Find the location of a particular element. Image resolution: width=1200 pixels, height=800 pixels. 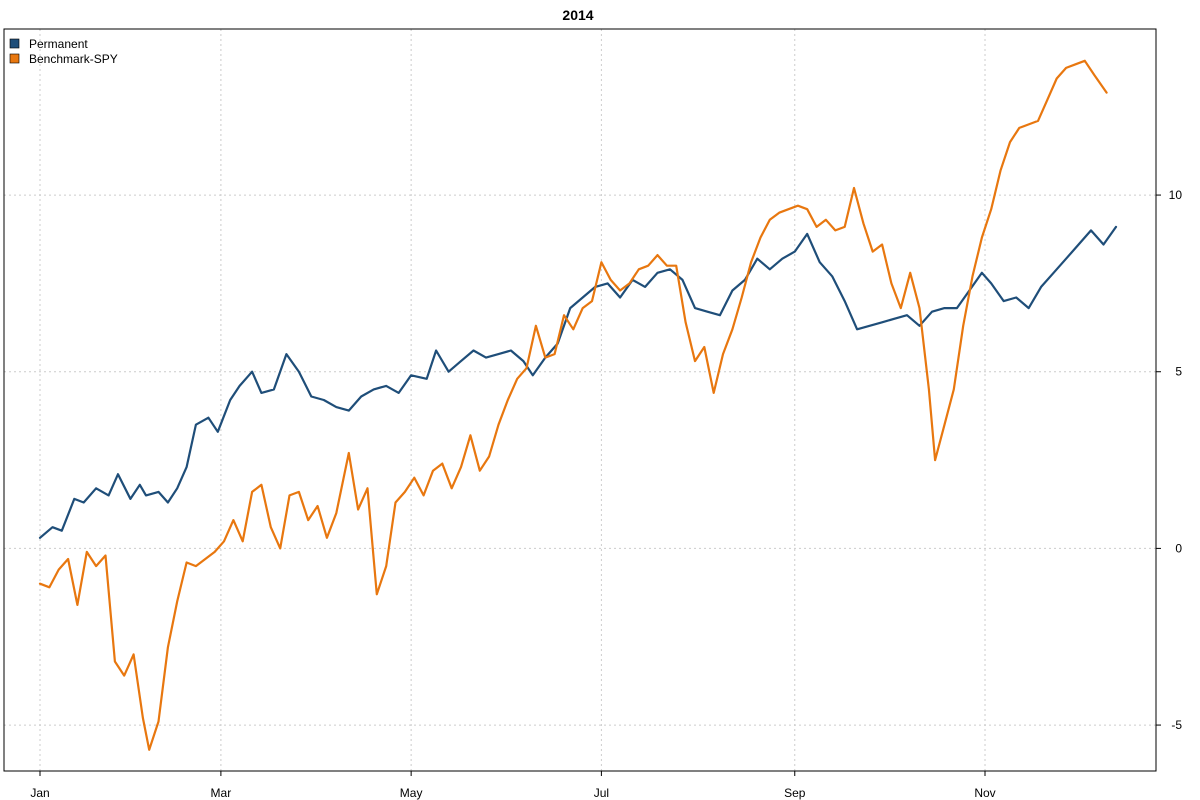

y-tick-label: 0 is located at coordinates (1178, 548).